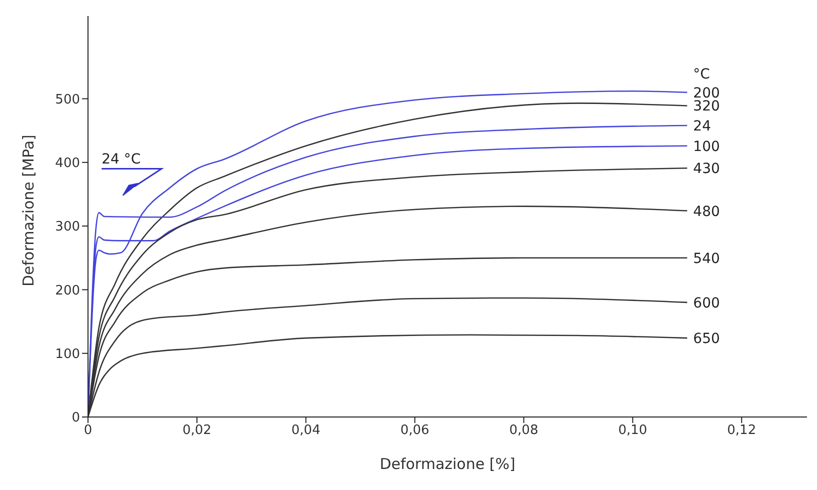 This screenshot has height=490, width=817. I want to click on series-label: 24, so click(702, 126).